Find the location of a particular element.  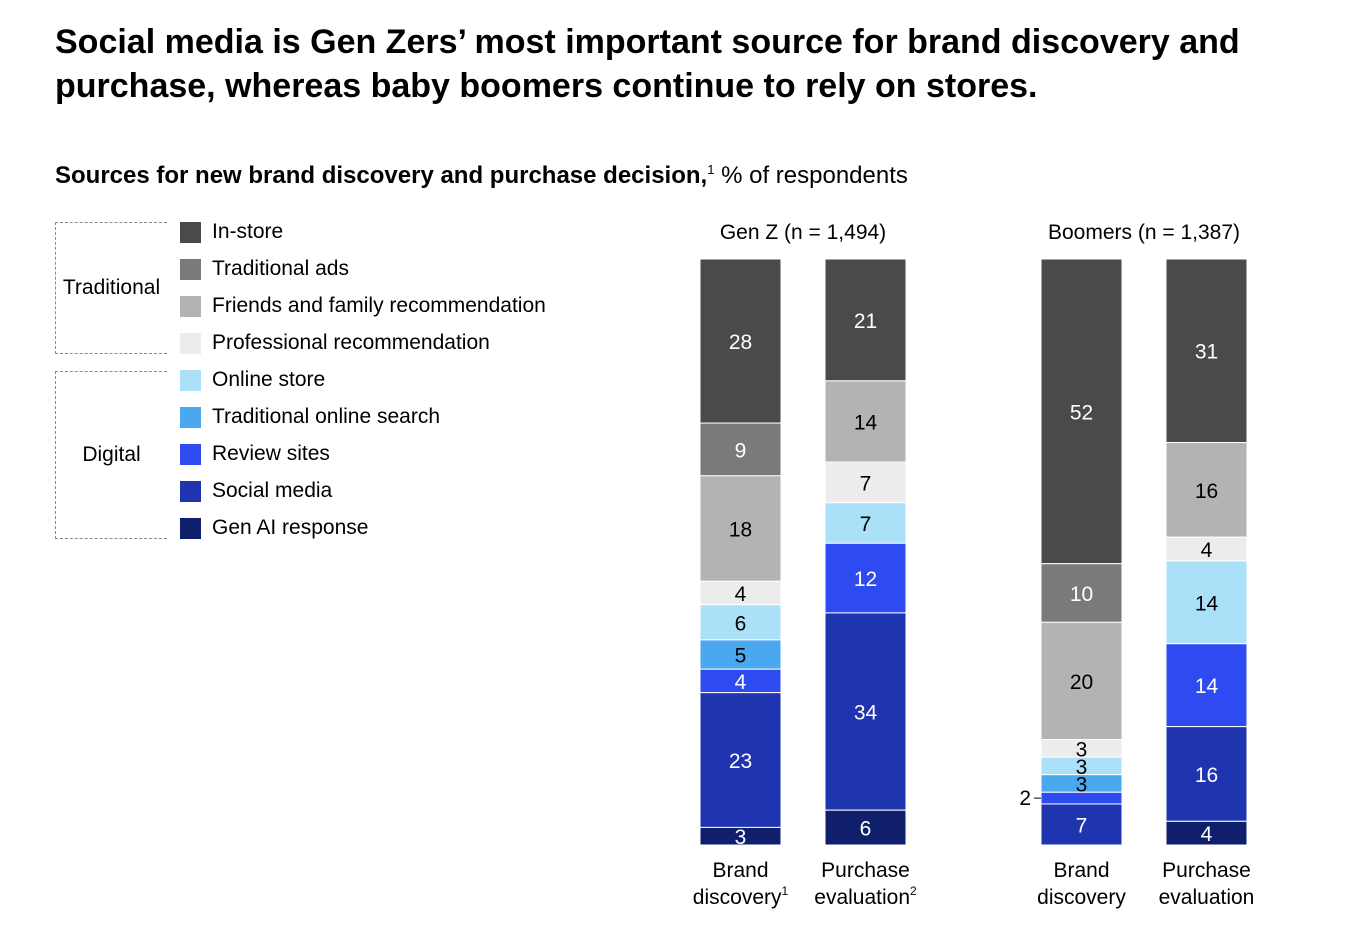

panel-title: Boomers (n = 1,387) is located at coordinates (1144, 232).